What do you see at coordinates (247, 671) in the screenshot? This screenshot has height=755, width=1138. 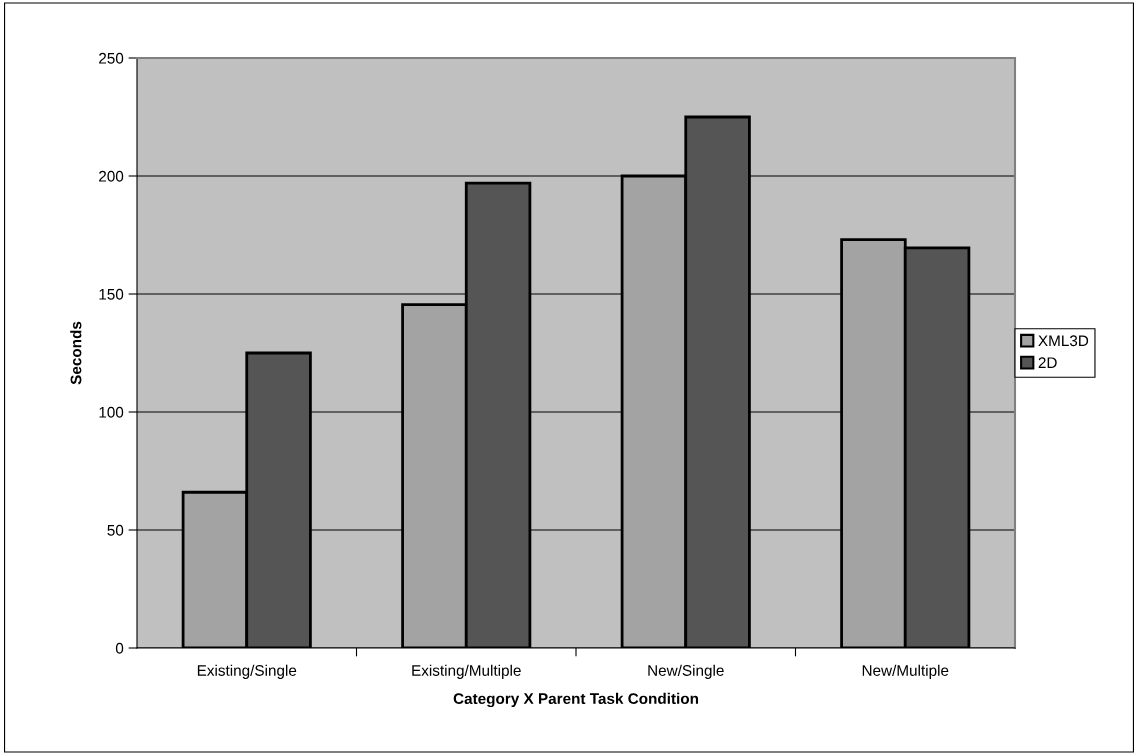 I see `x-tick-label: Existing/Single` at bounding box center [247, 671].